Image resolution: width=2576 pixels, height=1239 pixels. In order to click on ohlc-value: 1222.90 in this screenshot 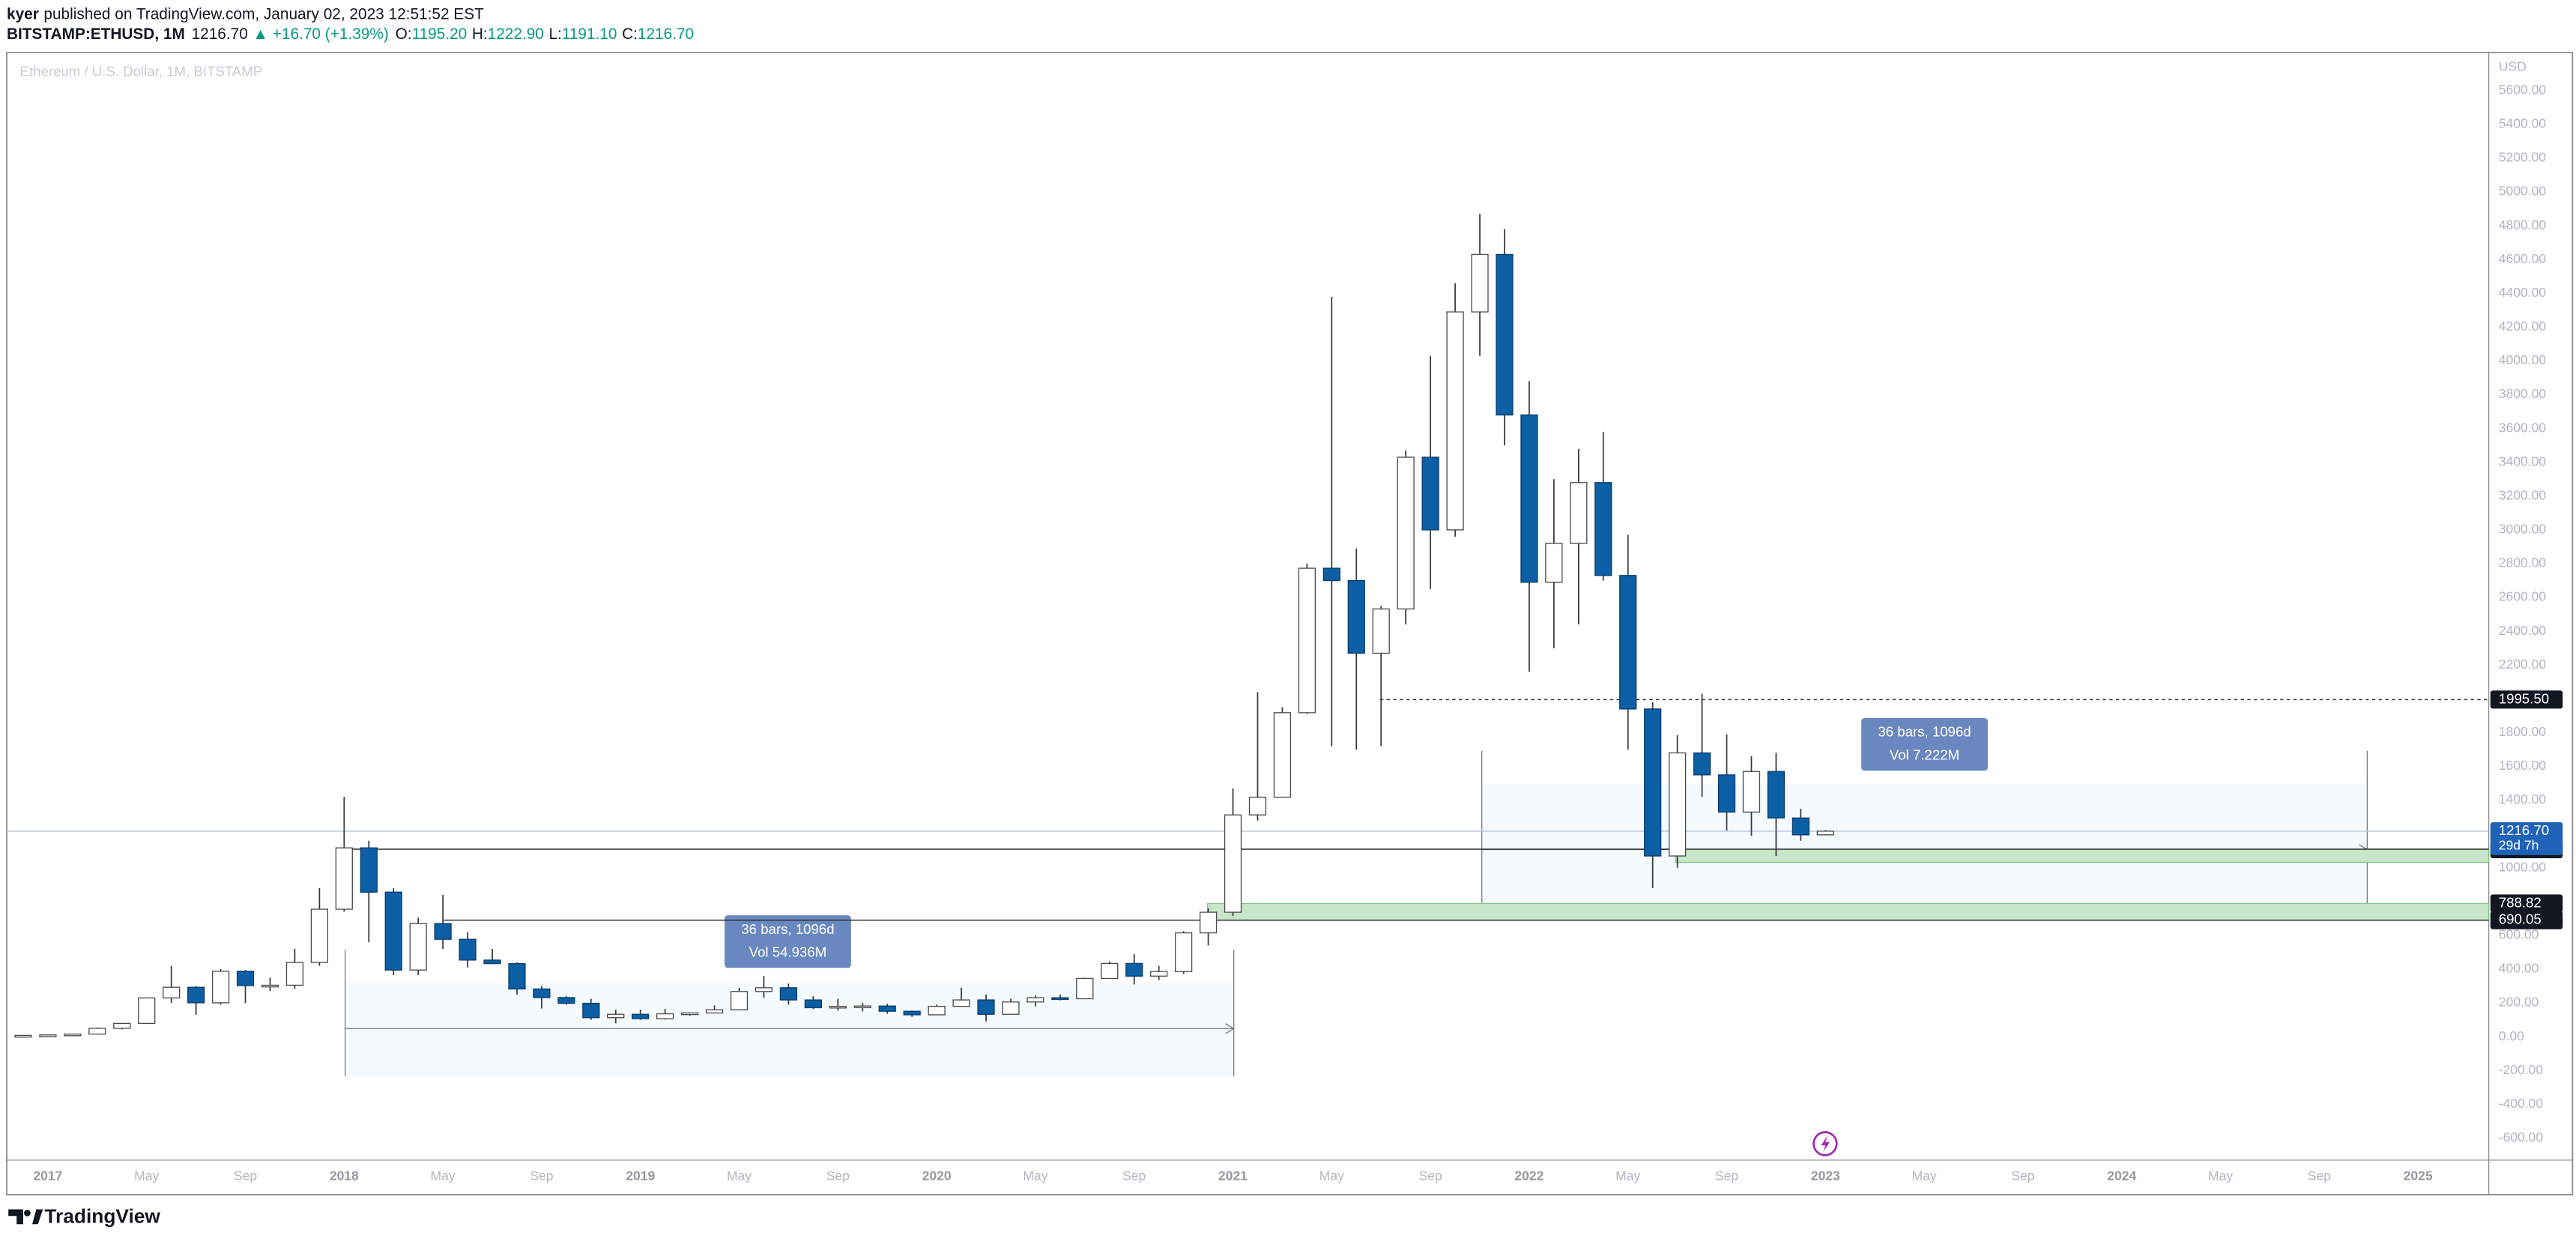, I will do `click(516, 34)`.